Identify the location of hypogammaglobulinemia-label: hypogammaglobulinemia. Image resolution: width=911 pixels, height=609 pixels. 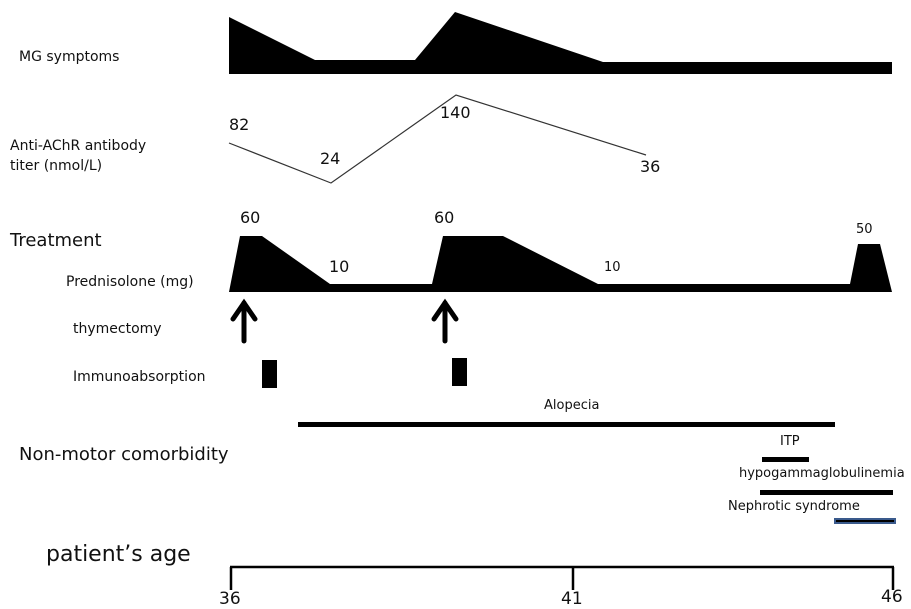
(822, 473).